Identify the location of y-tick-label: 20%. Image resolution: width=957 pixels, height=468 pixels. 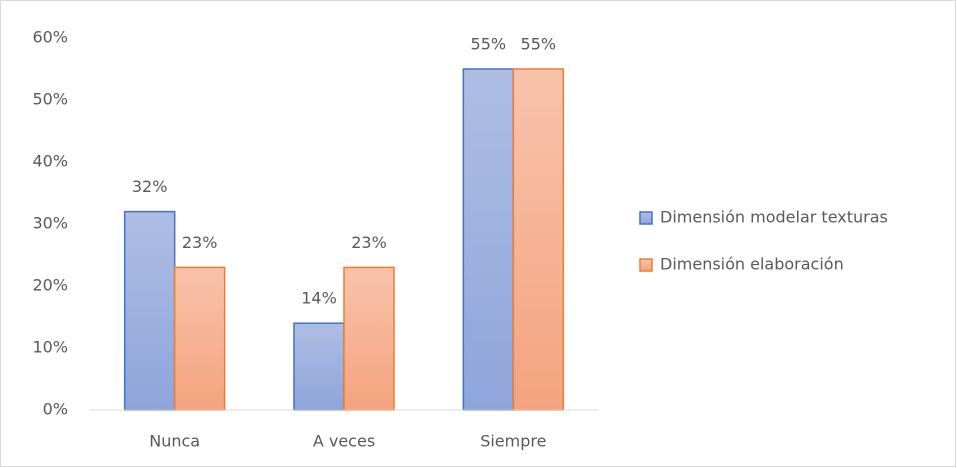
(50, 285).